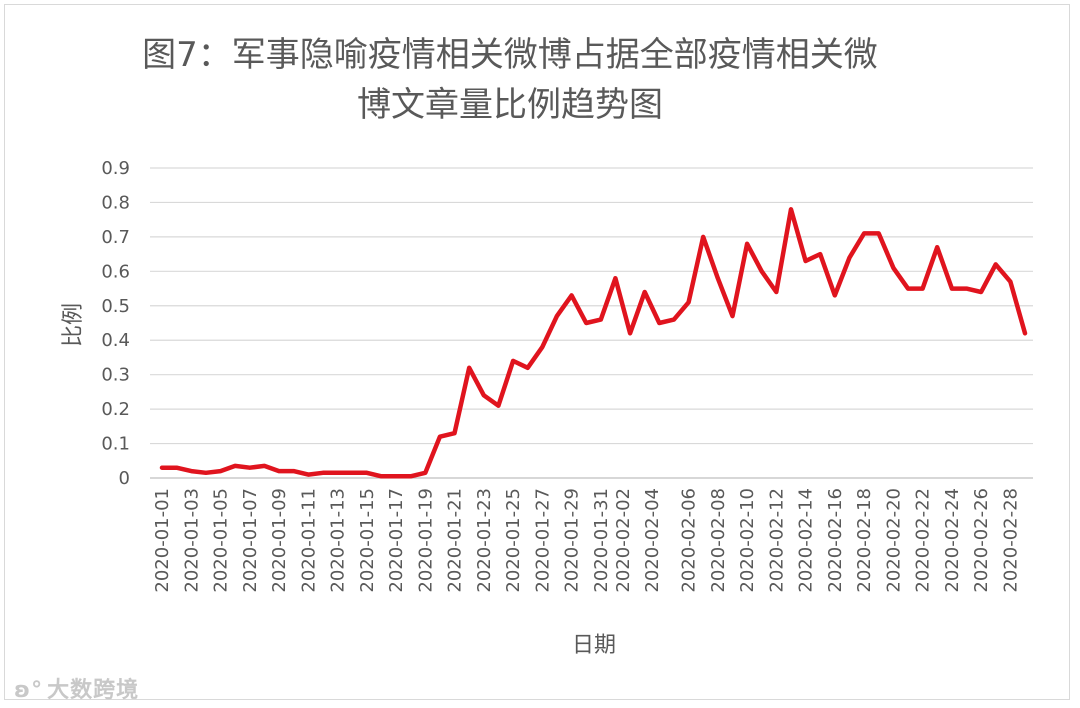  What do you see at coordinates (279, 540) in the screenshot?
I see `x-tick-label: 2020-01-09` at bounding box center [279, 540].